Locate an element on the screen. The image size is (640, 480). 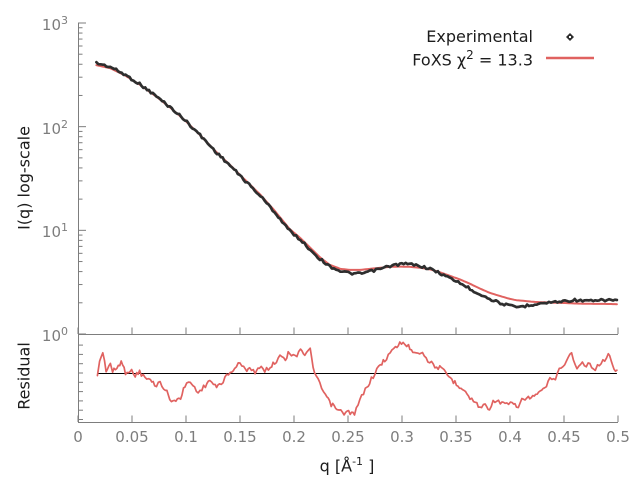
x-axis-label: q [Å-1 ] is located at coordinates (347, 465).